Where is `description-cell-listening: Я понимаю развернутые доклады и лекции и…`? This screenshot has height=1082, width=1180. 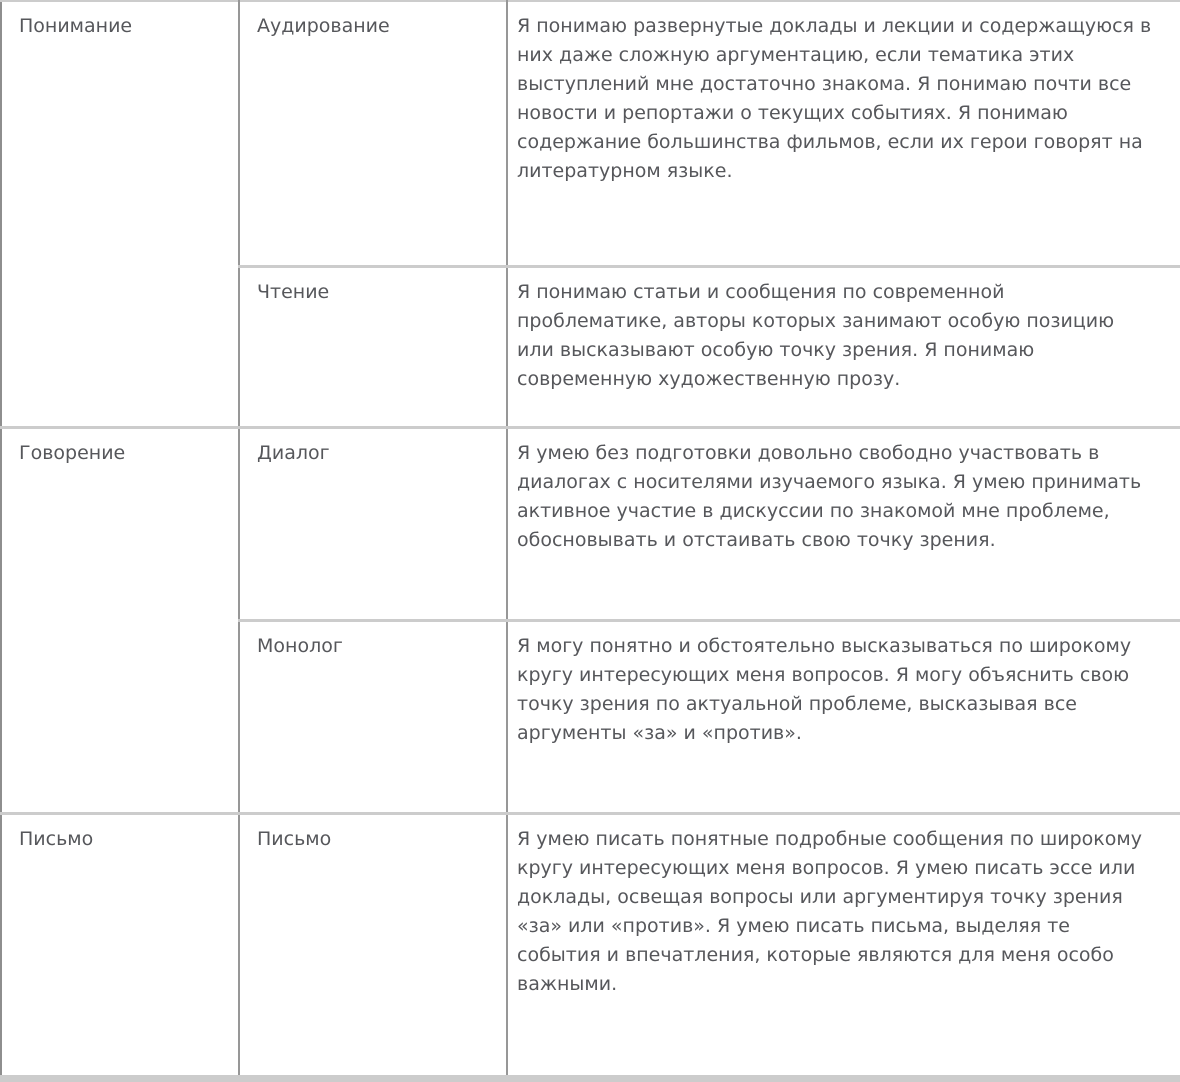
description-cell-listening: Я понимаю развернутые доклады и лекции и… is located at coordinates (843, 134).